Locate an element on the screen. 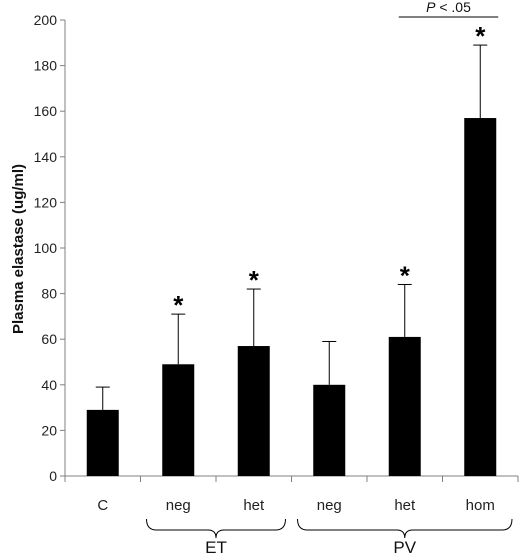 The image size is (520, 557). comparison-label-rest: < .05 is located at coordinates (453, 7).